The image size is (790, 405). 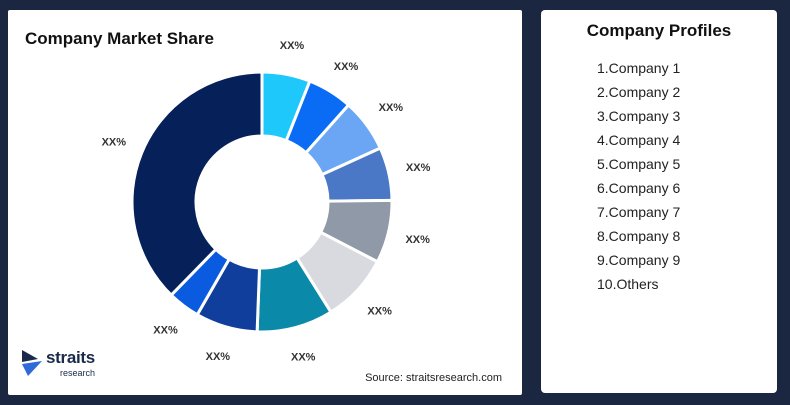 I want to click on list-item: 4.Company 4, so click(x=639, y=140).